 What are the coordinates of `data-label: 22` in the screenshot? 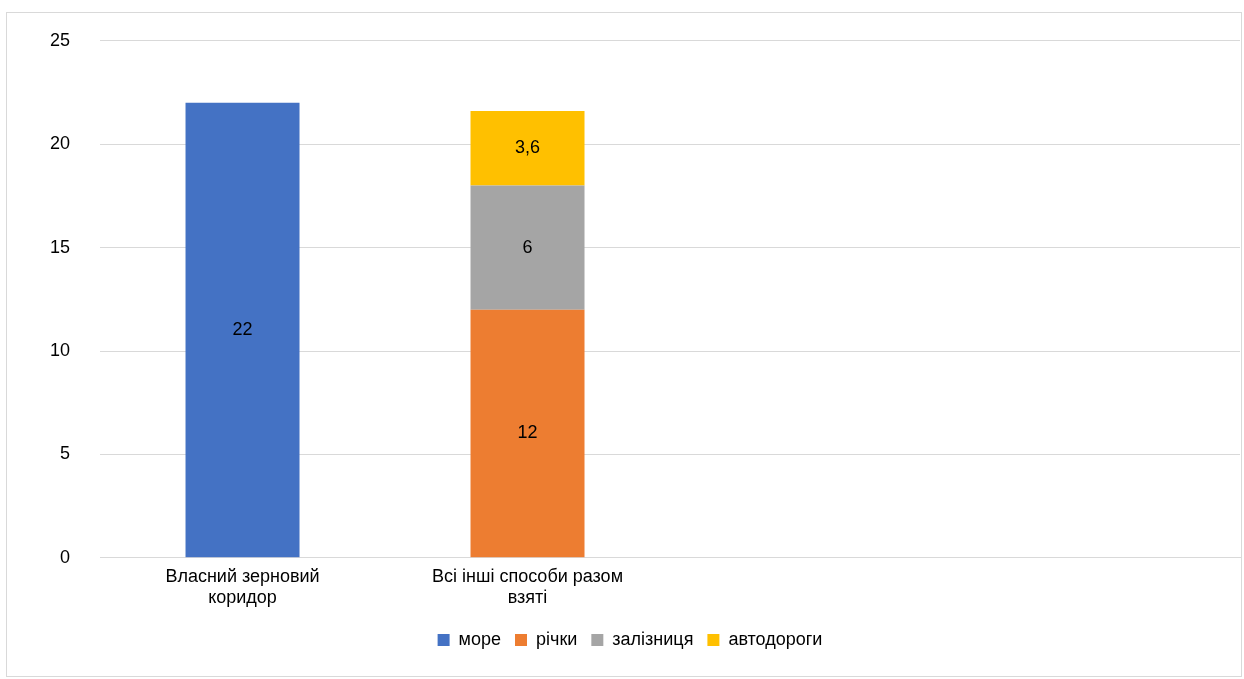 It's located at (242, 329).